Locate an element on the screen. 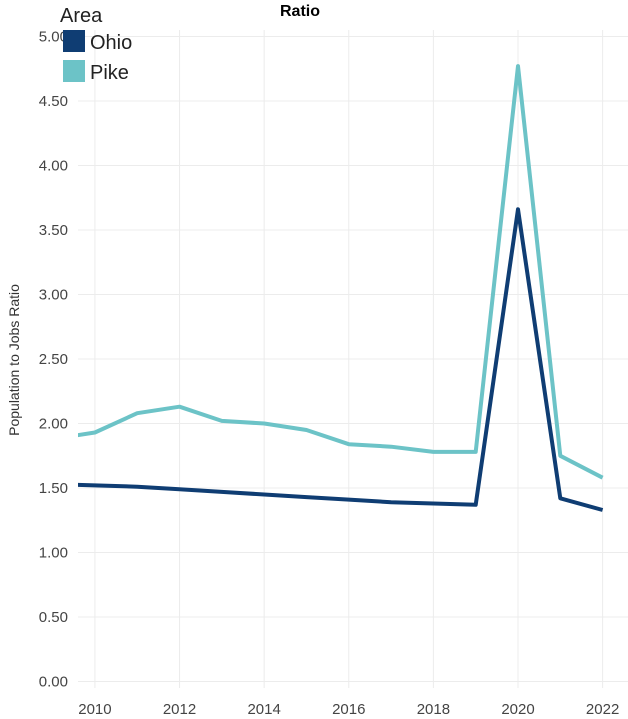 The height and width of the screenshot is (719, 628). y-tick-label: 3.00 is located at coordinates (53, 294).